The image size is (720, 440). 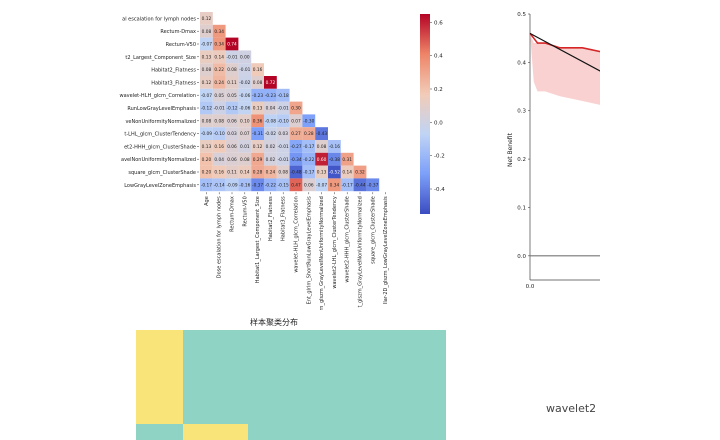 I want to click on heatmap-col-label: Habitat2_Flatness, so click(x=271, y=218).